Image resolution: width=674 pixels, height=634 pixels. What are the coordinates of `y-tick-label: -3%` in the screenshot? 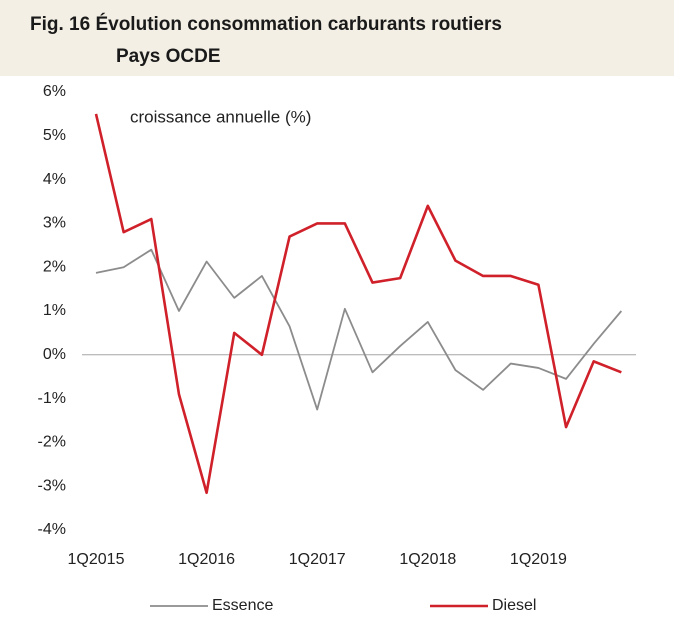 It's located at (52, 485).